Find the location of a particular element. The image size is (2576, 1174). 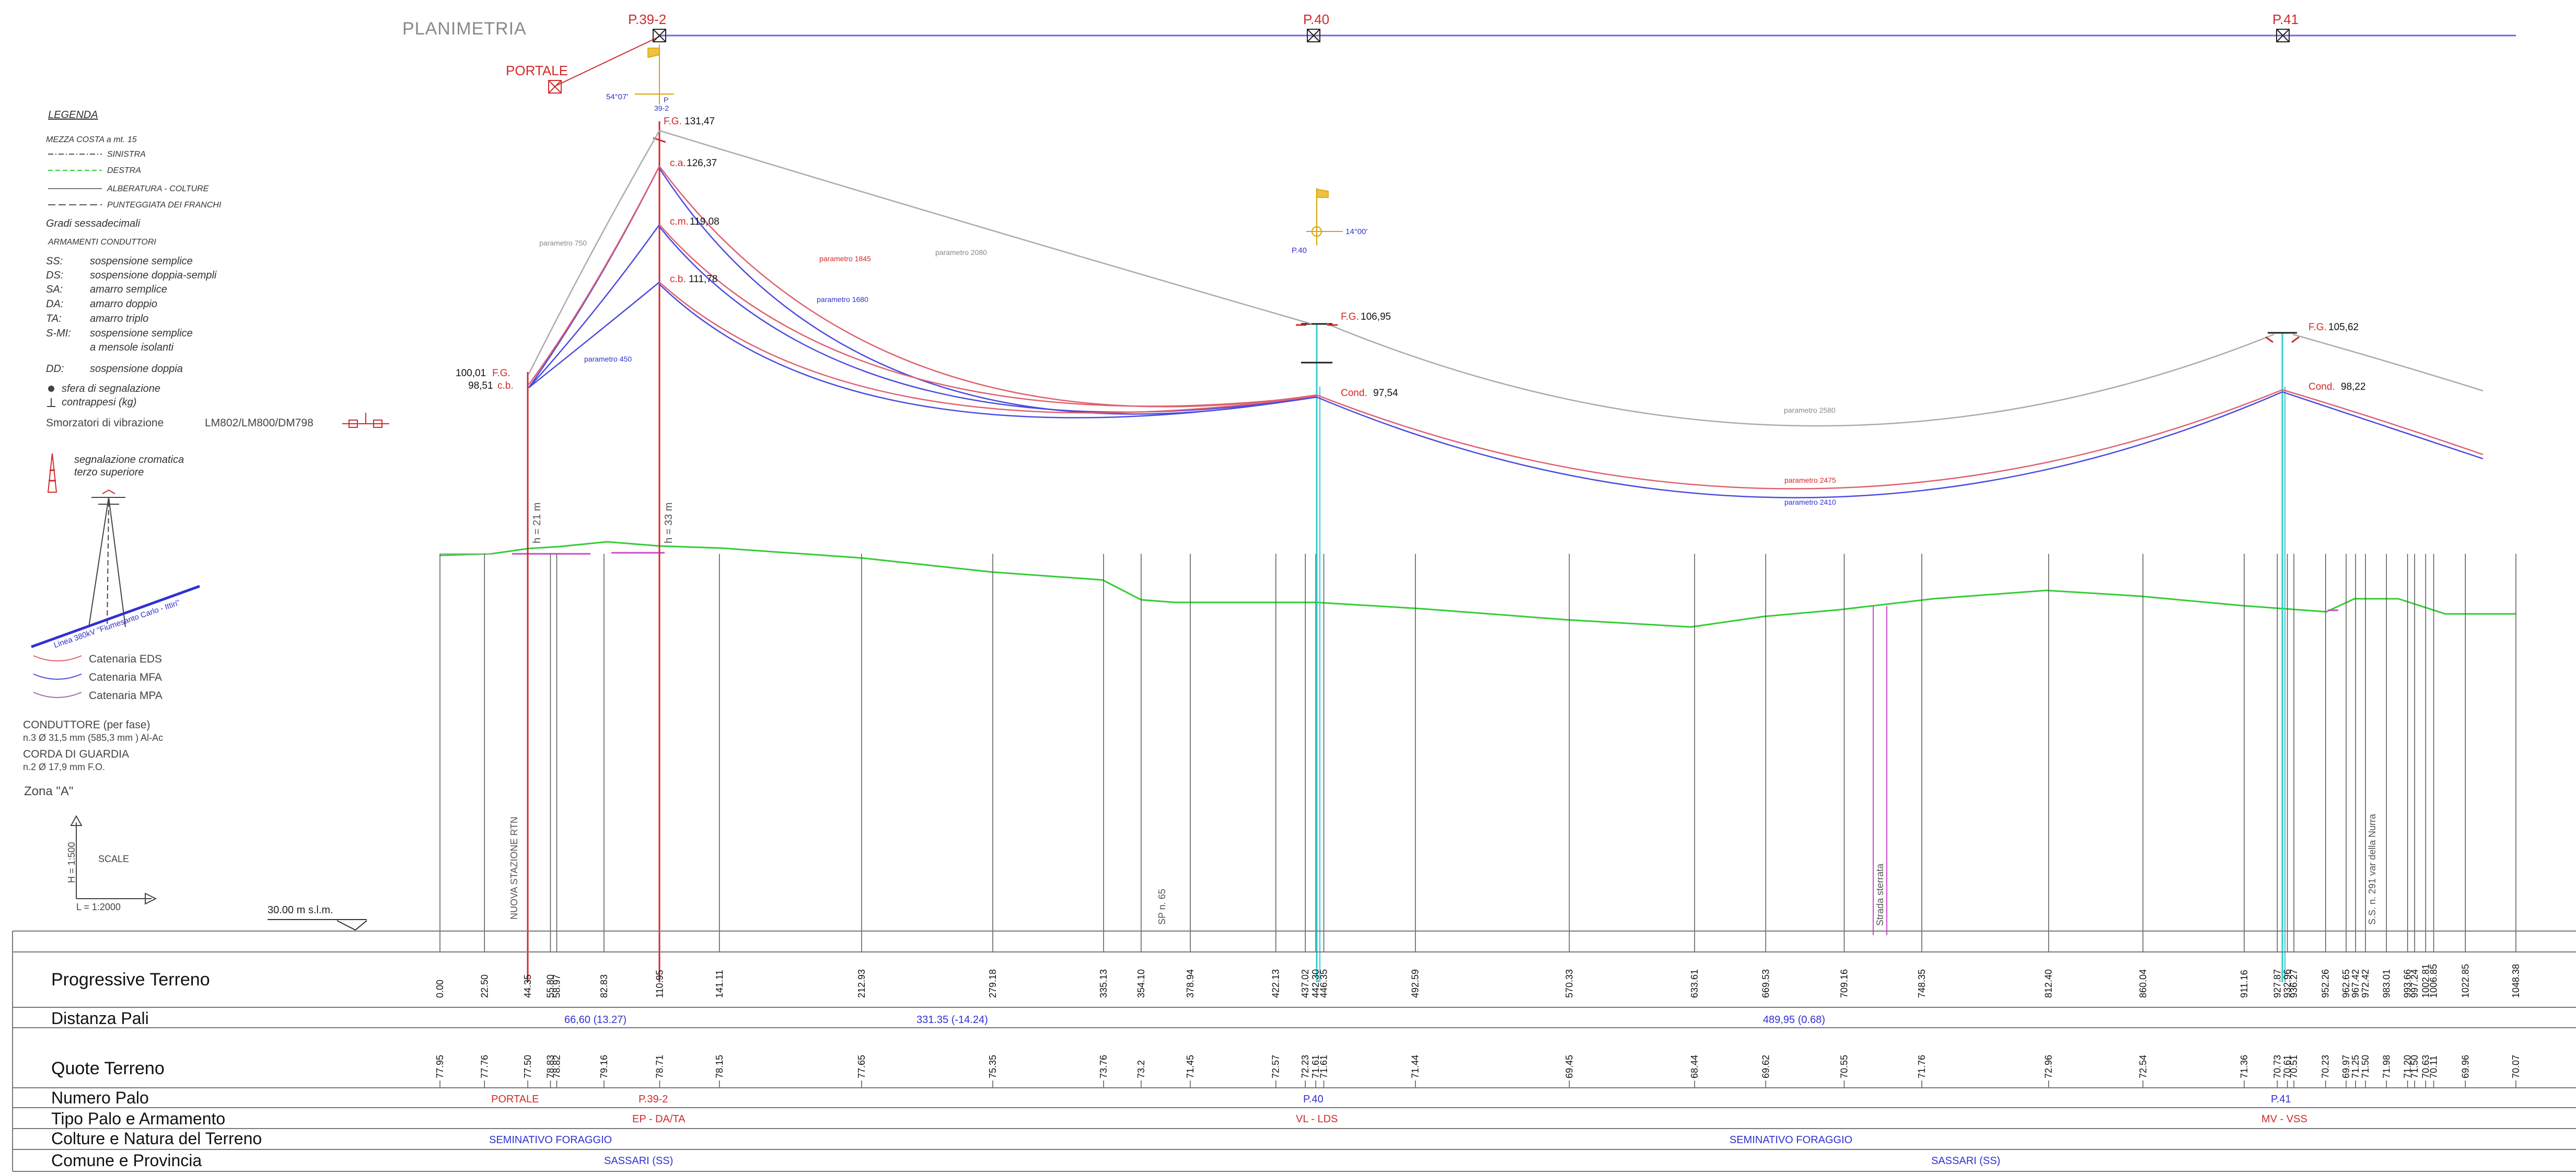

tipo-p41: MV - VSS is located at coordinates (2284, 1119).